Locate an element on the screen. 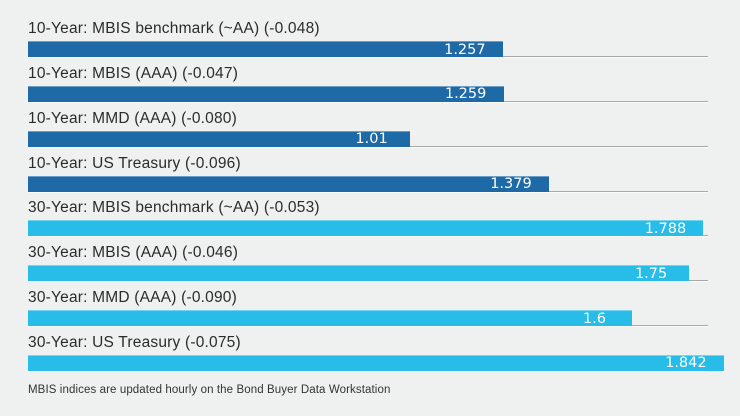 The width and height of the screenshot is (740, 416). bar: 1.788 is located at coordinates (366, 228).